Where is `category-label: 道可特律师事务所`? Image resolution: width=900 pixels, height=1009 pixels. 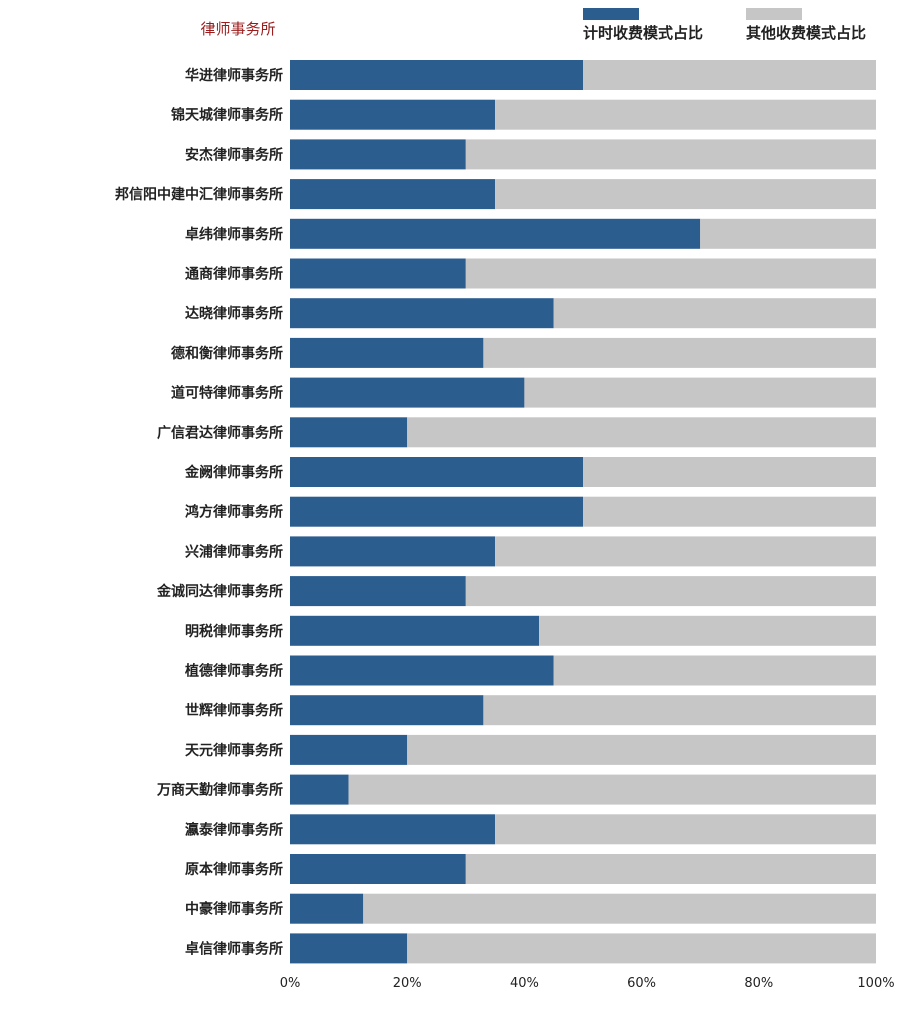
category-label: 道可特律师事务所 is located at coordinates (227, 393).